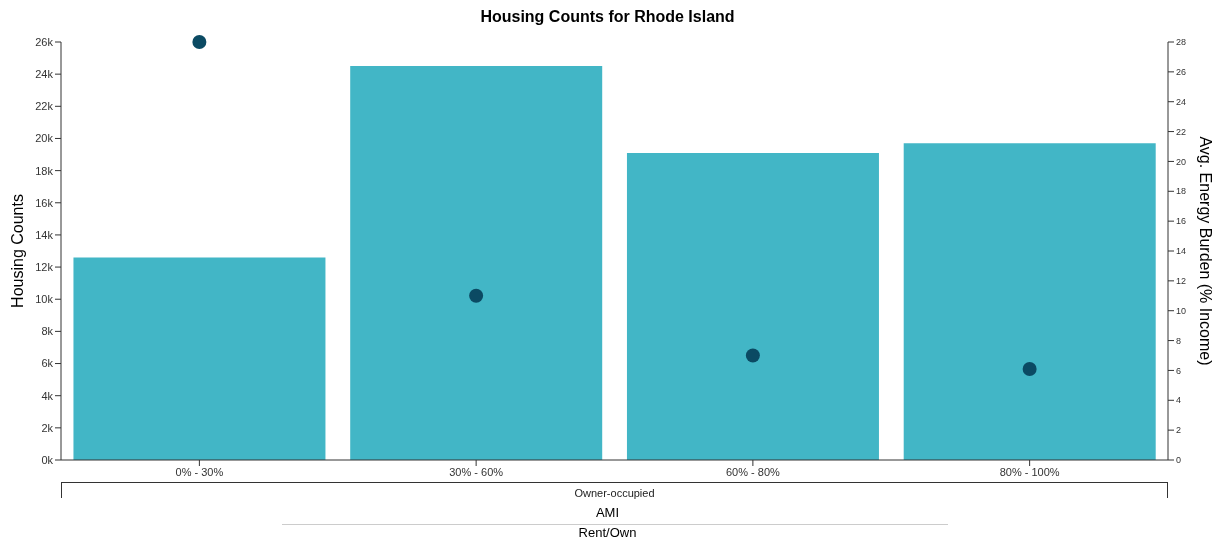  What do you see at coordinates (47, 427) in the screenshot?
I see `y-tick-label: 2k` at bounding box center [47, 427].